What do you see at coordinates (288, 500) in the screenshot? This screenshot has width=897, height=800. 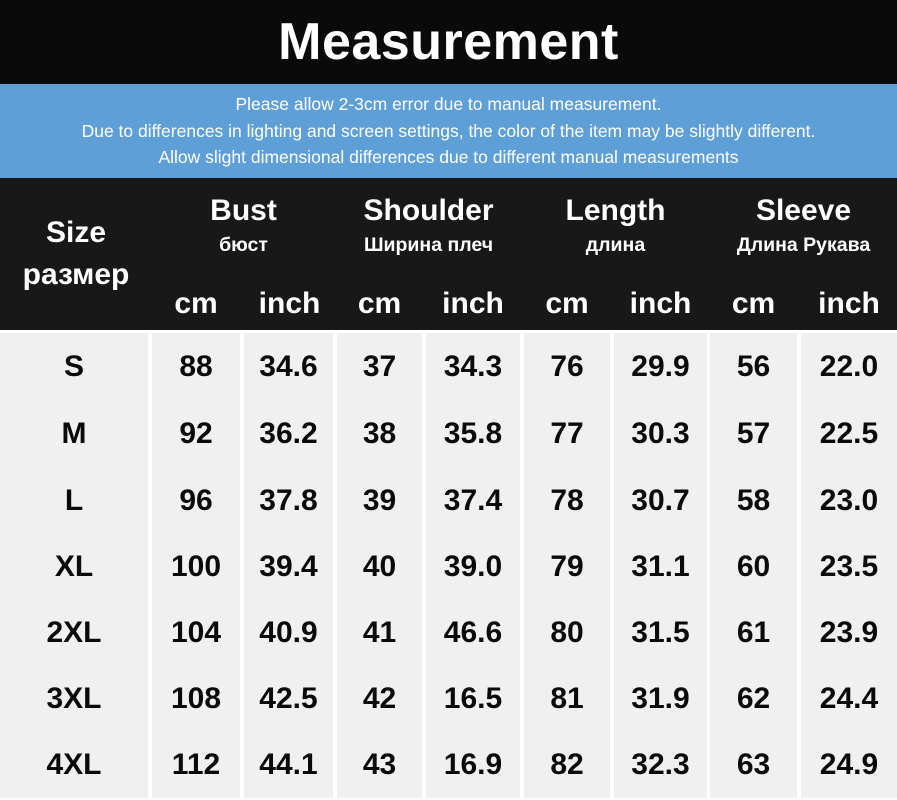 I see `bust-inch-cell: 37.8` at bounding box center [288, 500].